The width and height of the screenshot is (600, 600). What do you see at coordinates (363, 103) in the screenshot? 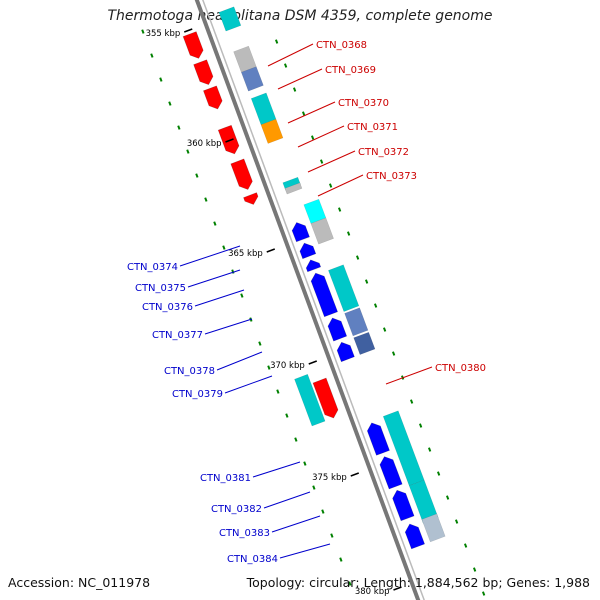
I see `forward-gene-label: CTN_0370` at bounding box center [363, 103].